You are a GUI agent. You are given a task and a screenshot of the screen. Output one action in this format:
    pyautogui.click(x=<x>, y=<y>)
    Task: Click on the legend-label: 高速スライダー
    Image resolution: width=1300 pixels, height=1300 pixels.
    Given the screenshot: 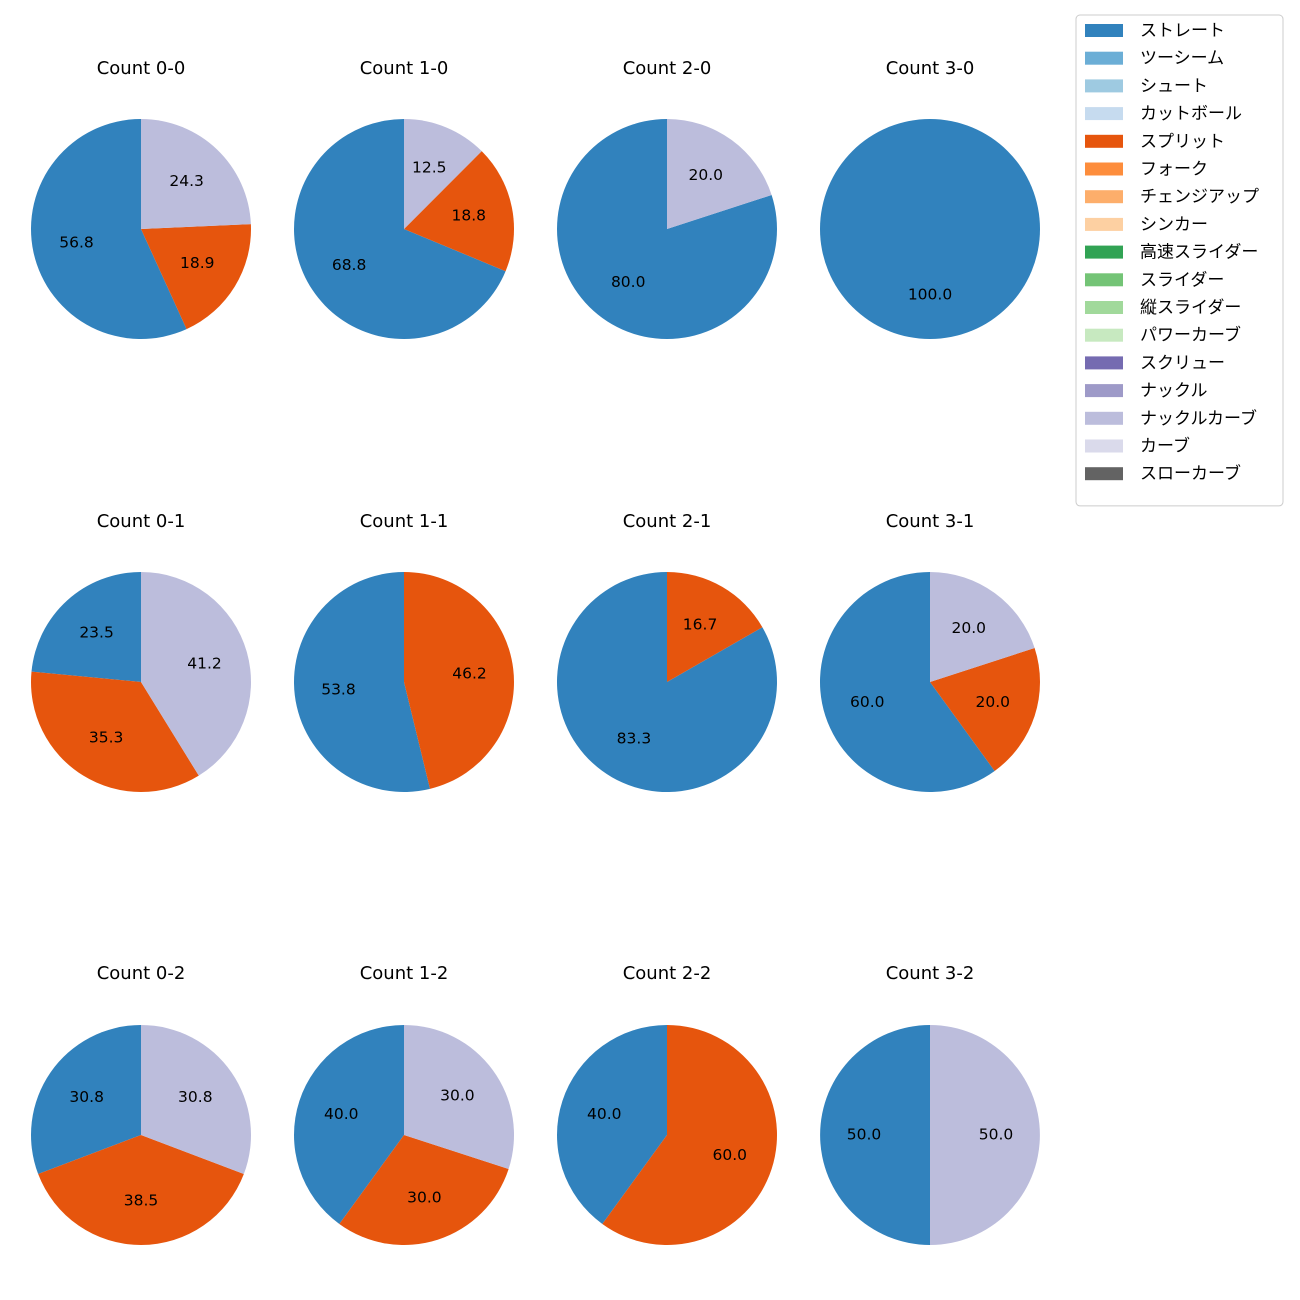 What is the action you would take?
    pyautogui.click(x=1199, y=253)
    